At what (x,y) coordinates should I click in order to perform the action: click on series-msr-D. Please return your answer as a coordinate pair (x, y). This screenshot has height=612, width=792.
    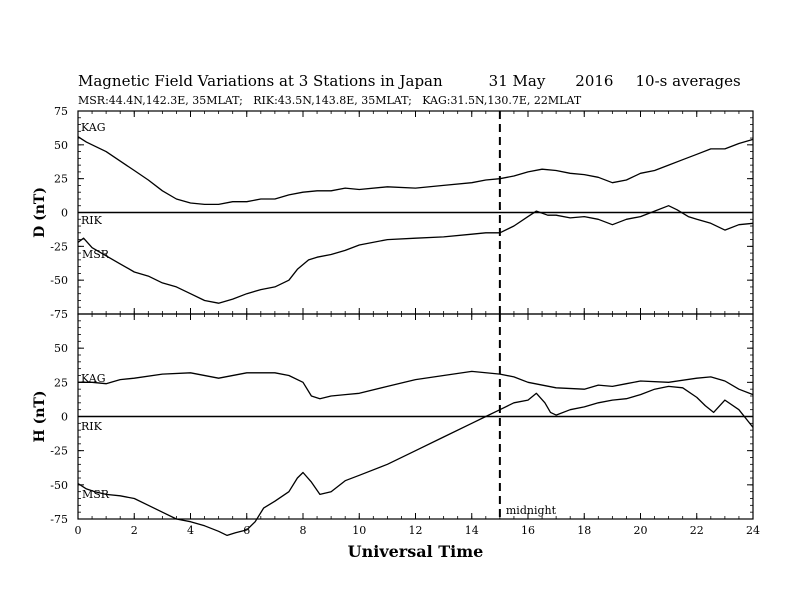
    Looking at the image, I should click on (415, 254).